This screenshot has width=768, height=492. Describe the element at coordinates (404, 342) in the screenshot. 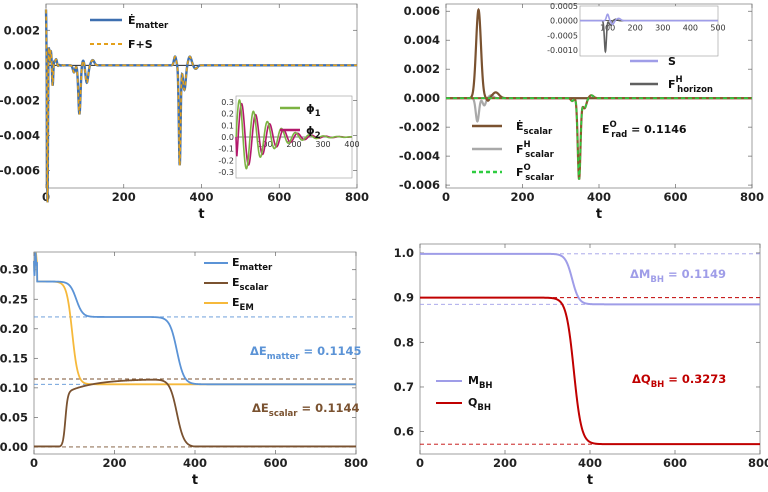

I see `y-tick-label: 0.8` at that location.